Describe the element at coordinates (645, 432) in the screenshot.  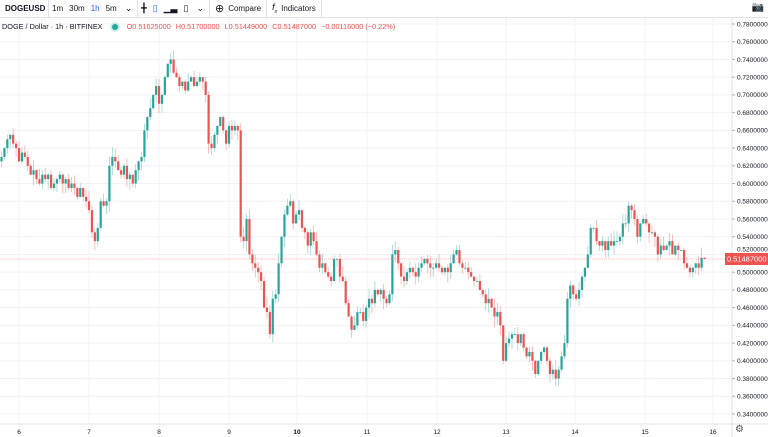
I see `x-tick-label: 15` at that location.